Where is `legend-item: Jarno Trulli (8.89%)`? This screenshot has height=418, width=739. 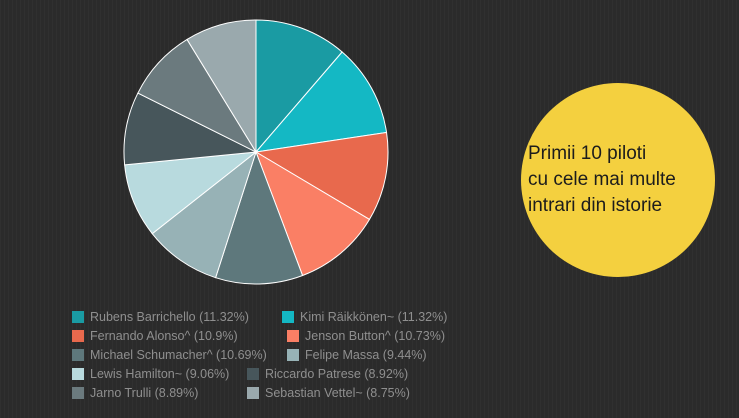 legend-item: Jarno Trulli (8.89%) is located at coordinates (135, 393).